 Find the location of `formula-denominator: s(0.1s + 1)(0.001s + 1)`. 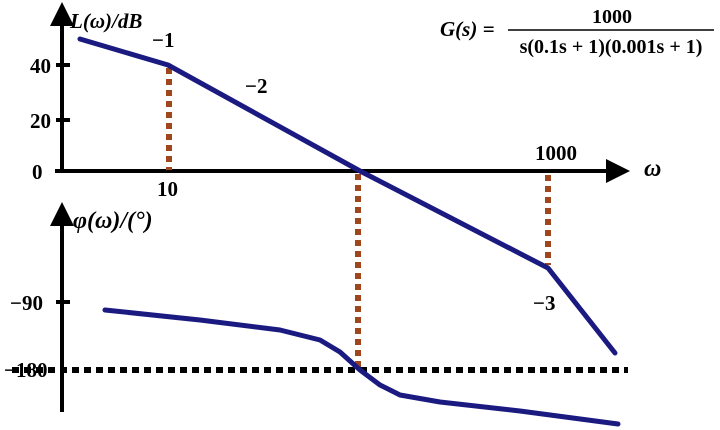

formula-denominator: s(0.1s + 1)(0.001s + 1) is located at coordinates (611, 47).